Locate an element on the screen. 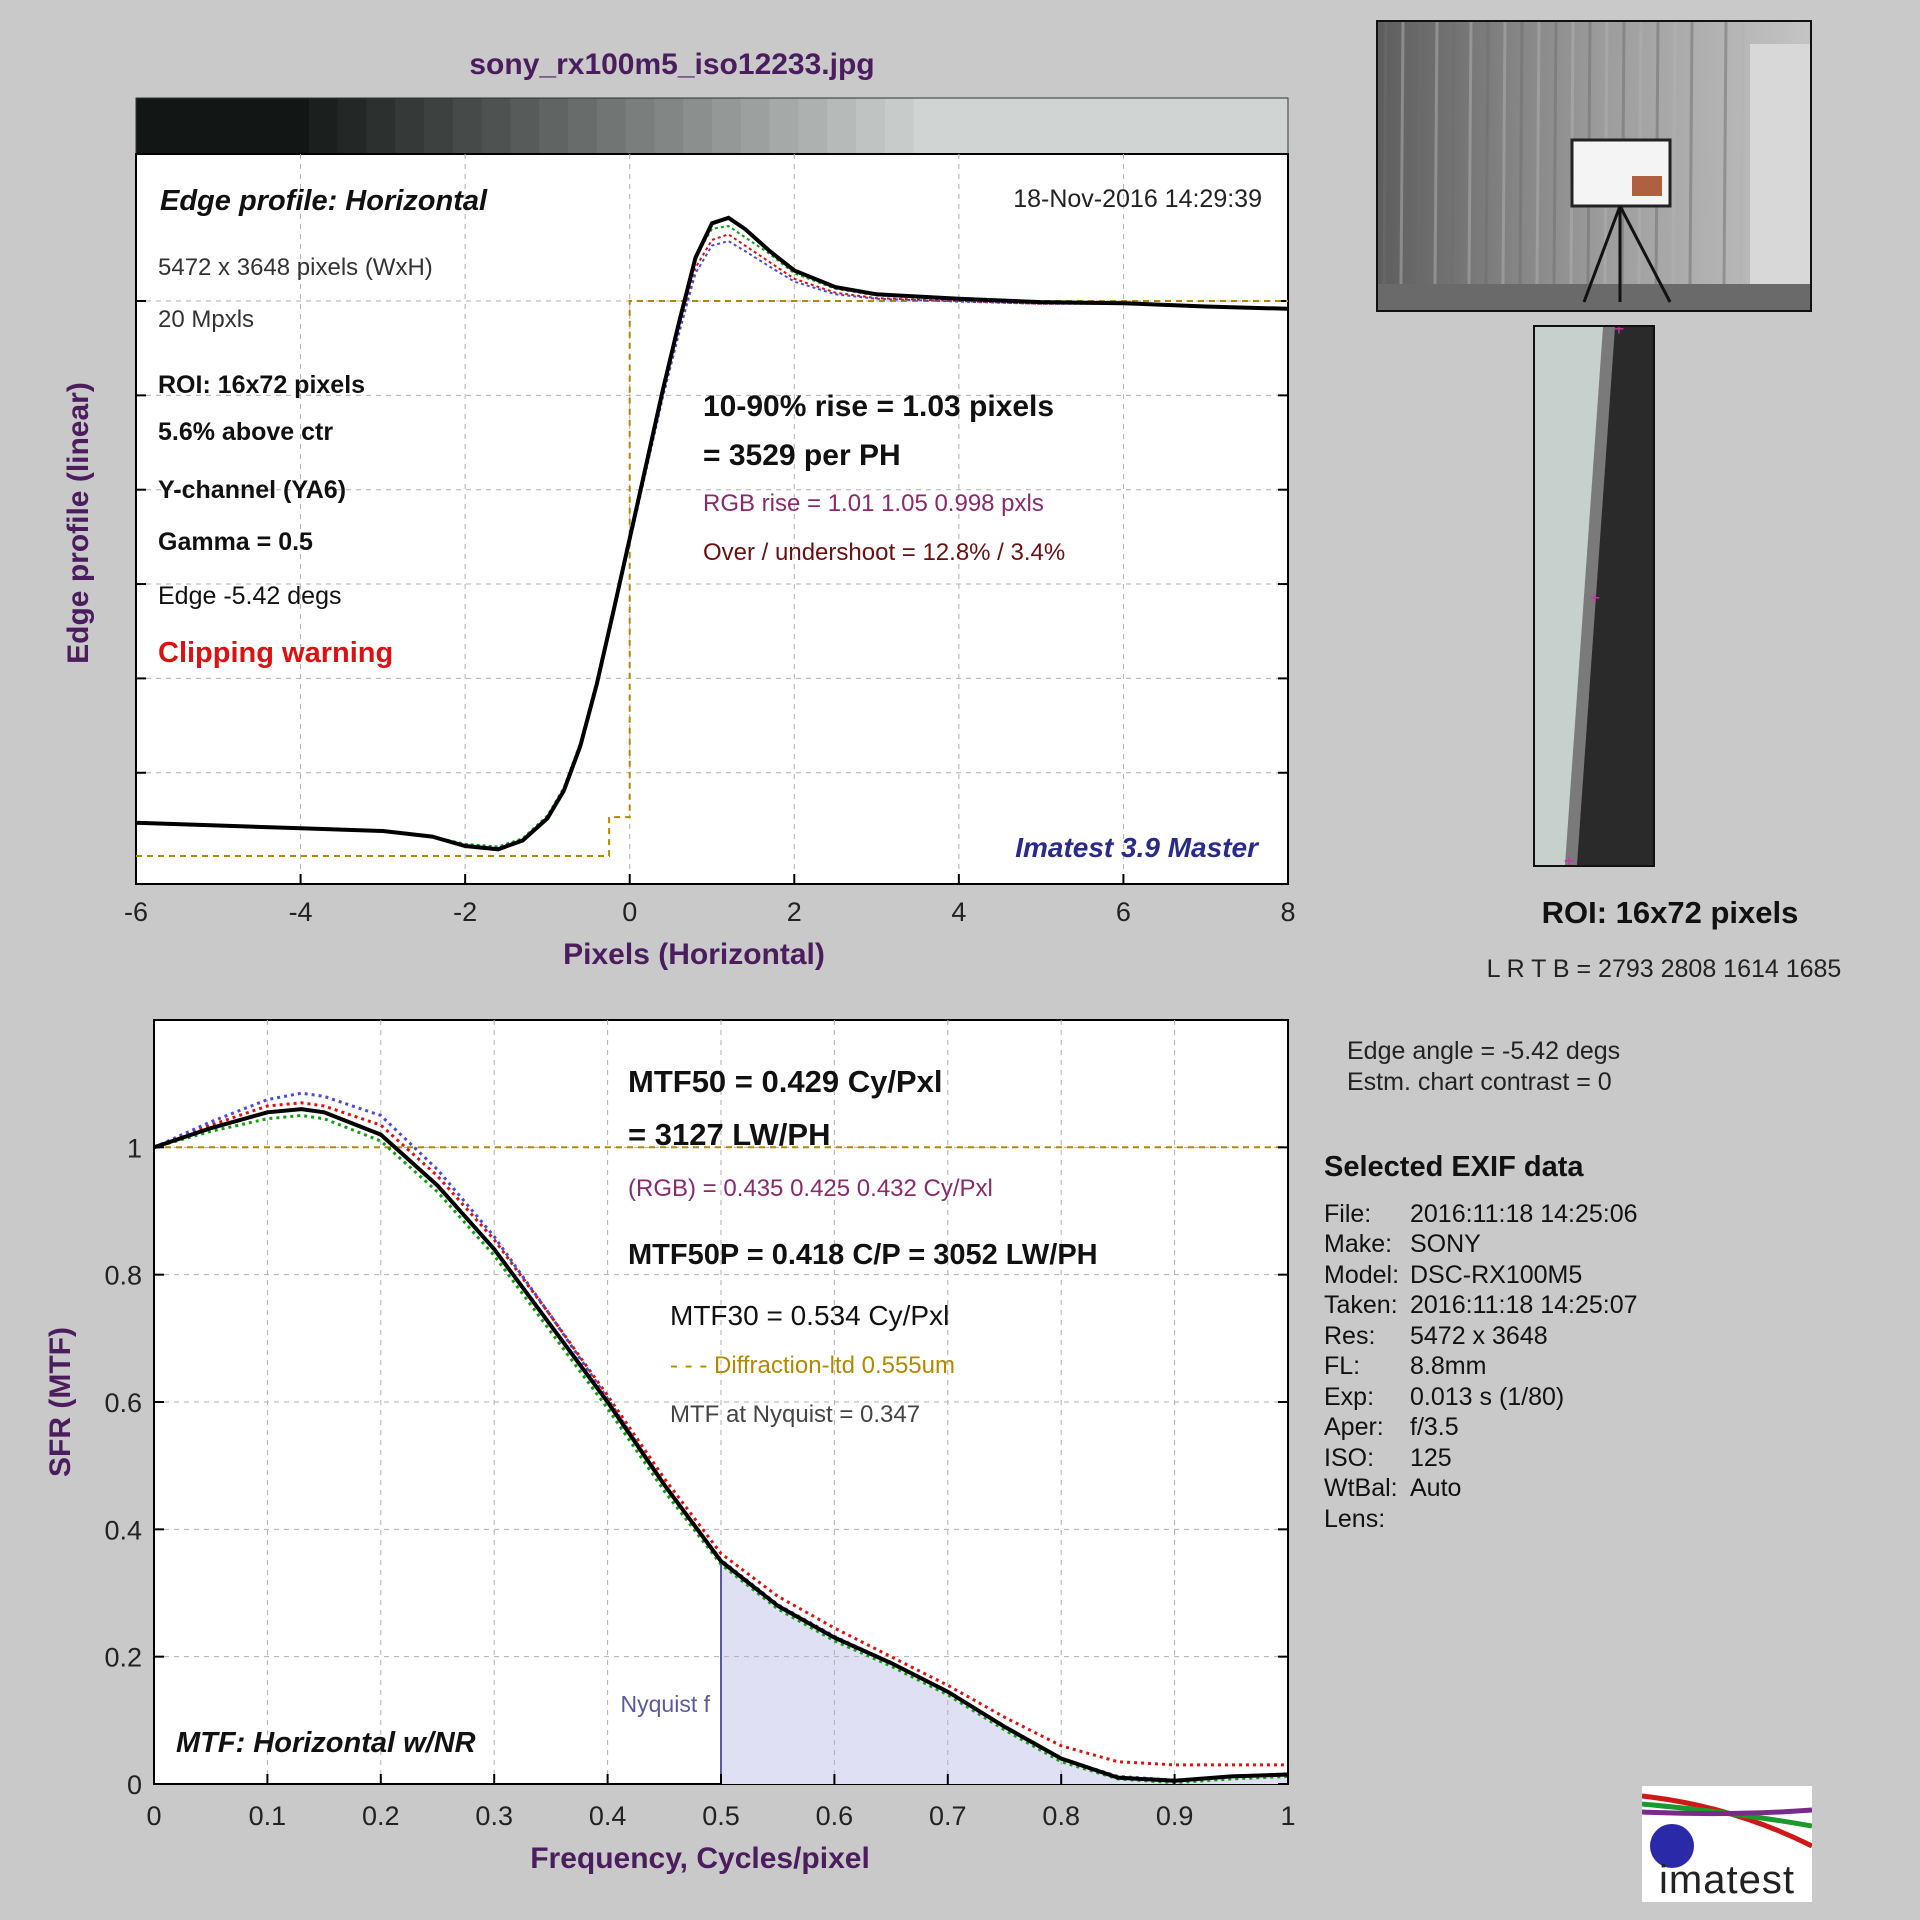  mtf-rgb: (RGB) = 0.435 0.425 0.432 Cy/Pxl is located at coordinates (810, 1188).